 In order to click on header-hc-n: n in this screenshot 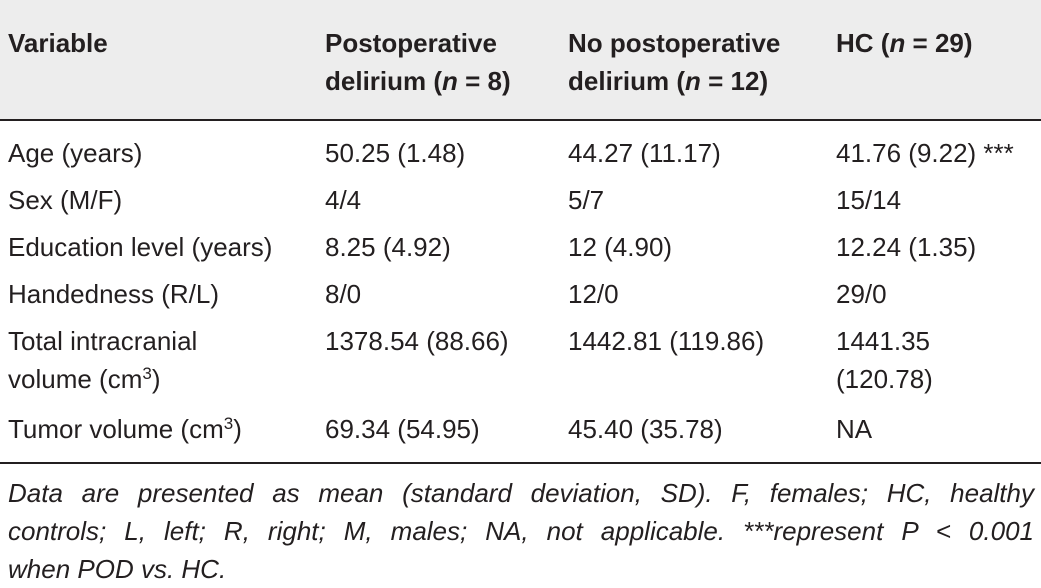, I will do `click(897, 43)`.